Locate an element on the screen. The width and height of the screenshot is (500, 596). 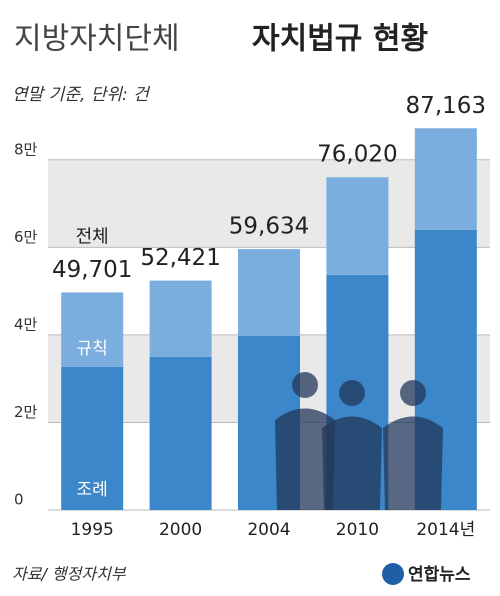
y-tick-label: 8만 is located at coordinates (26, 149).